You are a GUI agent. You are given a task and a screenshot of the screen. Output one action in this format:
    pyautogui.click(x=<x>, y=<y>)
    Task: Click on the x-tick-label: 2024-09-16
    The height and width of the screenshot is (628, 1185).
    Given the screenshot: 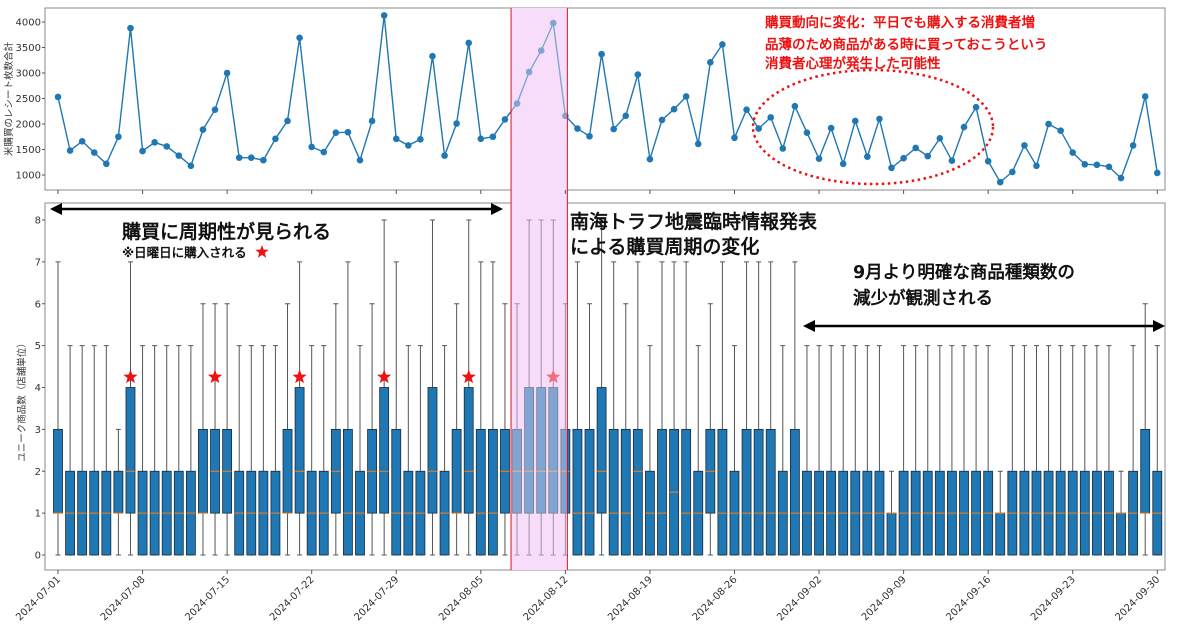 What is the action you would take?
    pyautogui.click(x=968, y=598)
    